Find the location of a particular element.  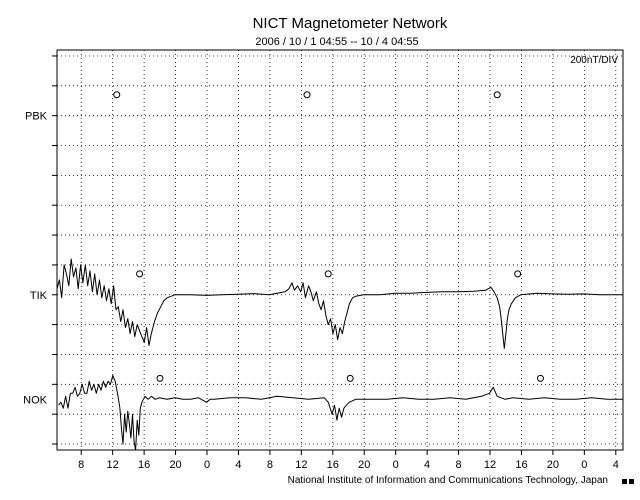

scale-label: 200nT/DIV is located at coordinates (594, 60).